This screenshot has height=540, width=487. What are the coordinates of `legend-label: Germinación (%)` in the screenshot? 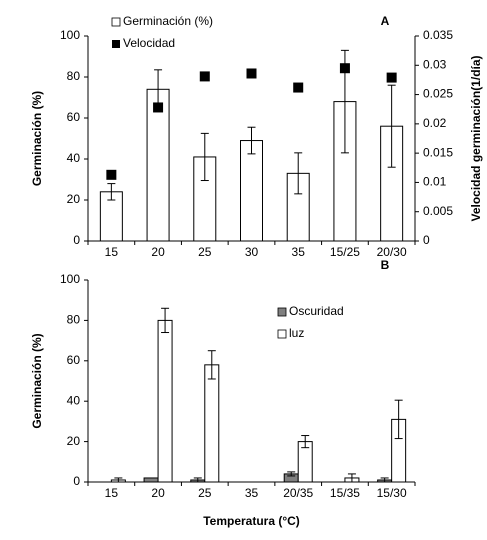 It's located at (168, 21).